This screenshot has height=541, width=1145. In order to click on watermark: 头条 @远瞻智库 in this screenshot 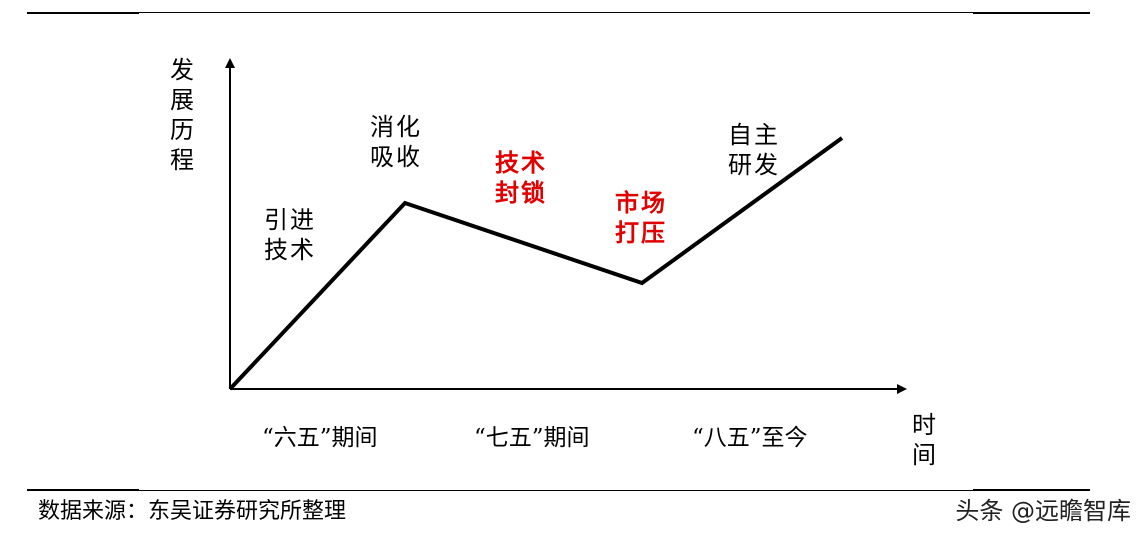, I will do `click(1043, 511)`.